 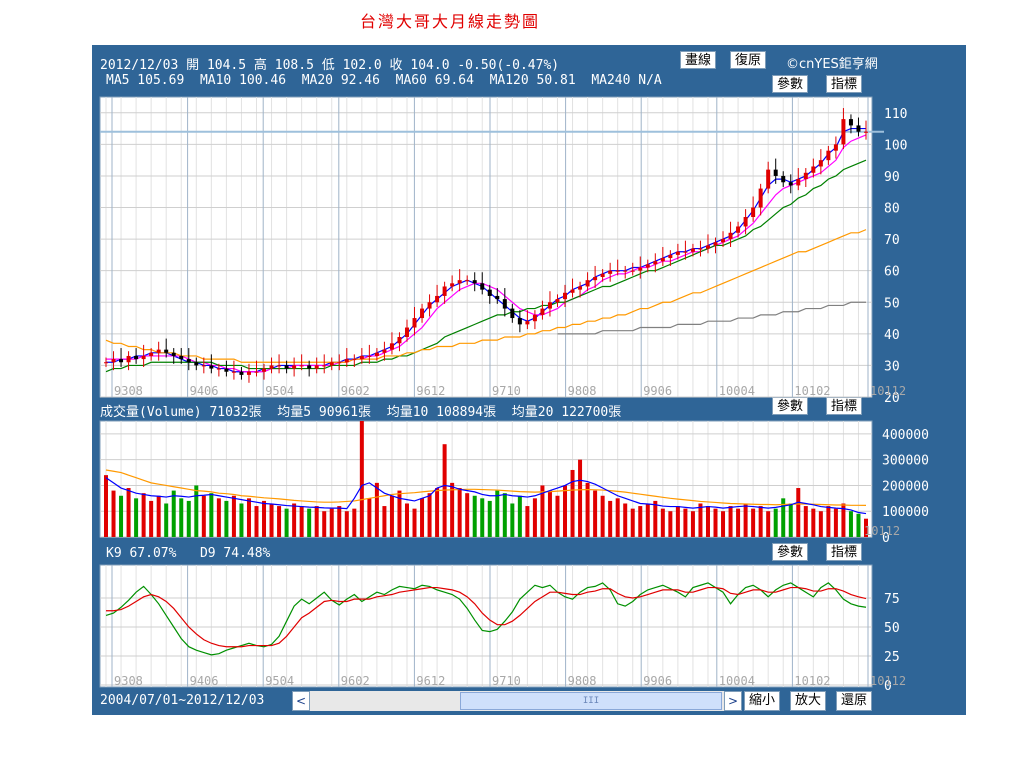 I want to click on volume-x-tick: 10112, so click(x=882, y=531).